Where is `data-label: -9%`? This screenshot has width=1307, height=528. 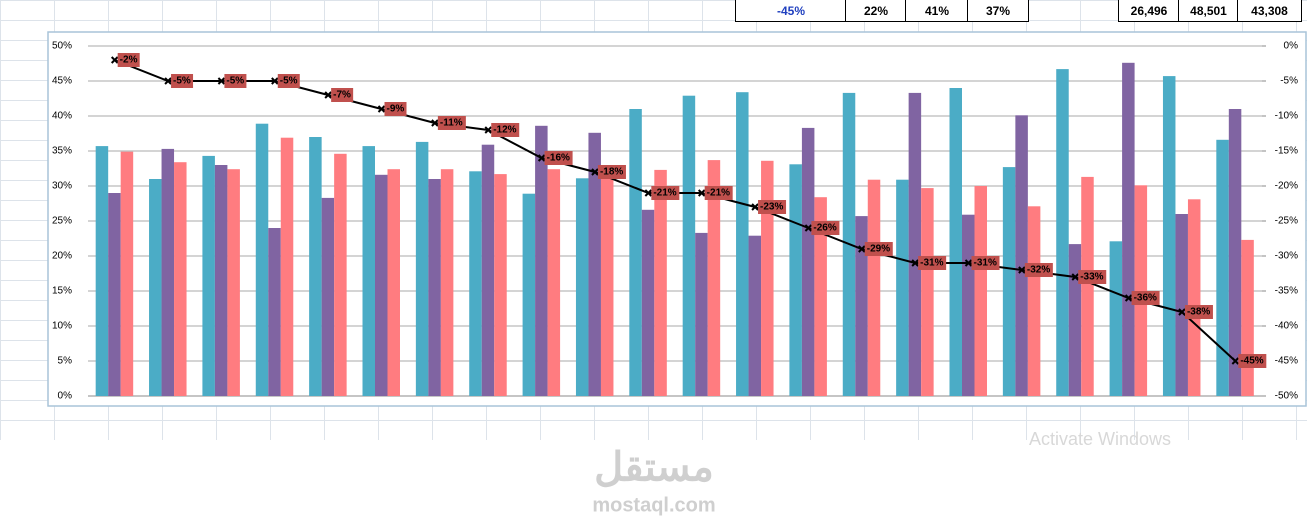
data-label: -9% is located at coordinates (396, 109).